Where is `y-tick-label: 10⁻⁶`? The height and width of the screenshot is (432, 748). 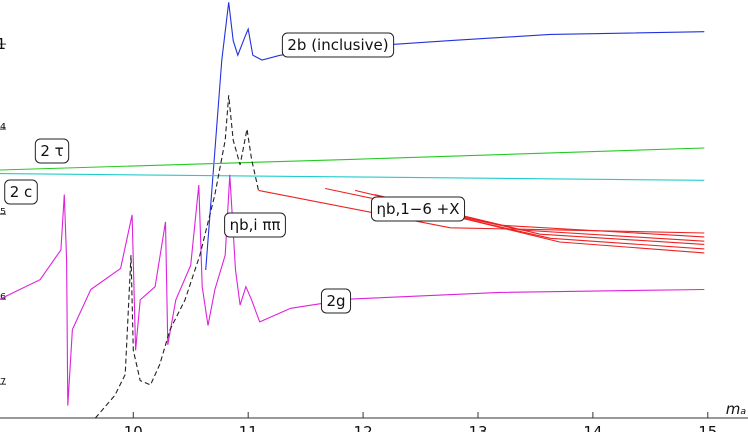 y-tick-label: 10⁻⁶ is located at coordinates (3, 299).